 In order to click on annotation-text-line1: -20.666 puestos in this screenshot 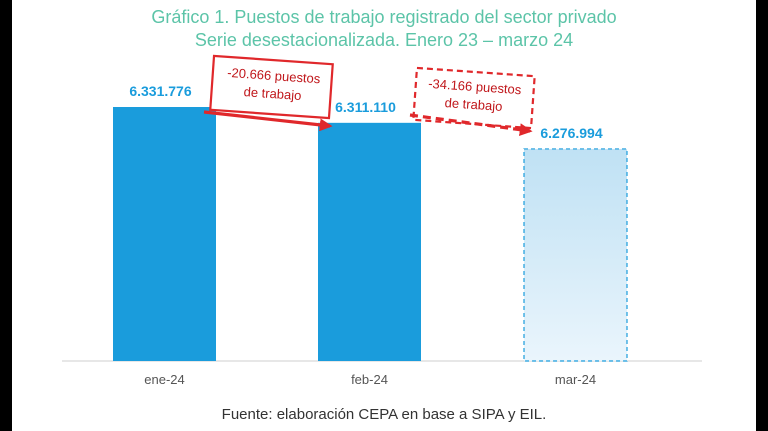, I will do `click(274, 76)`.